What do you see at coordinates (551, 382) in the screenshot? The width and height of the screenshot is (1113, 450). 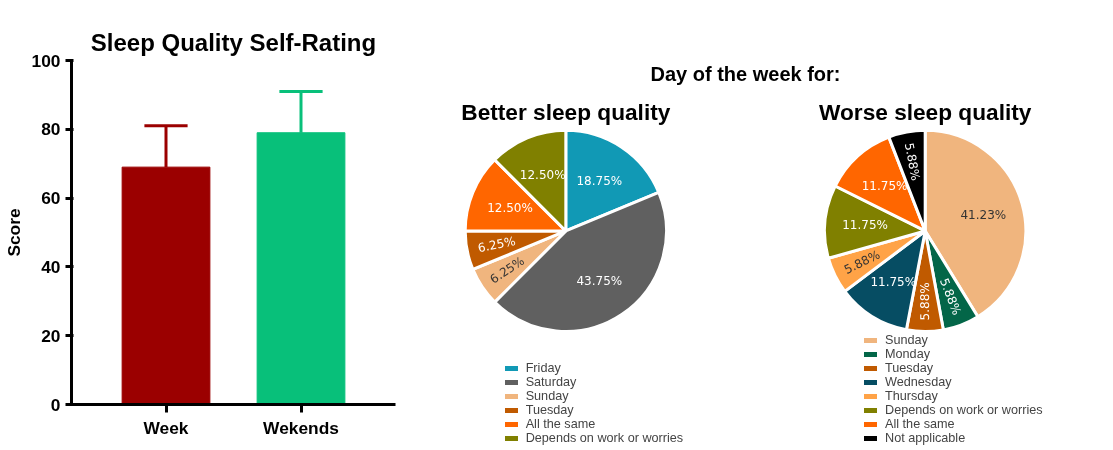 I see `legend-label: Saturday` at bounding box center [551, 382].